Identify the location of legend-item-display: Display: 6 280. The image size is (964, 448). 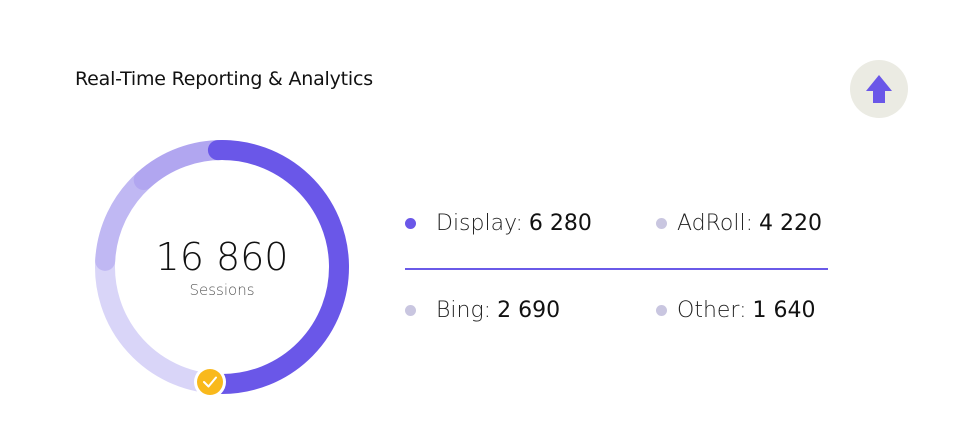
(498, 223).